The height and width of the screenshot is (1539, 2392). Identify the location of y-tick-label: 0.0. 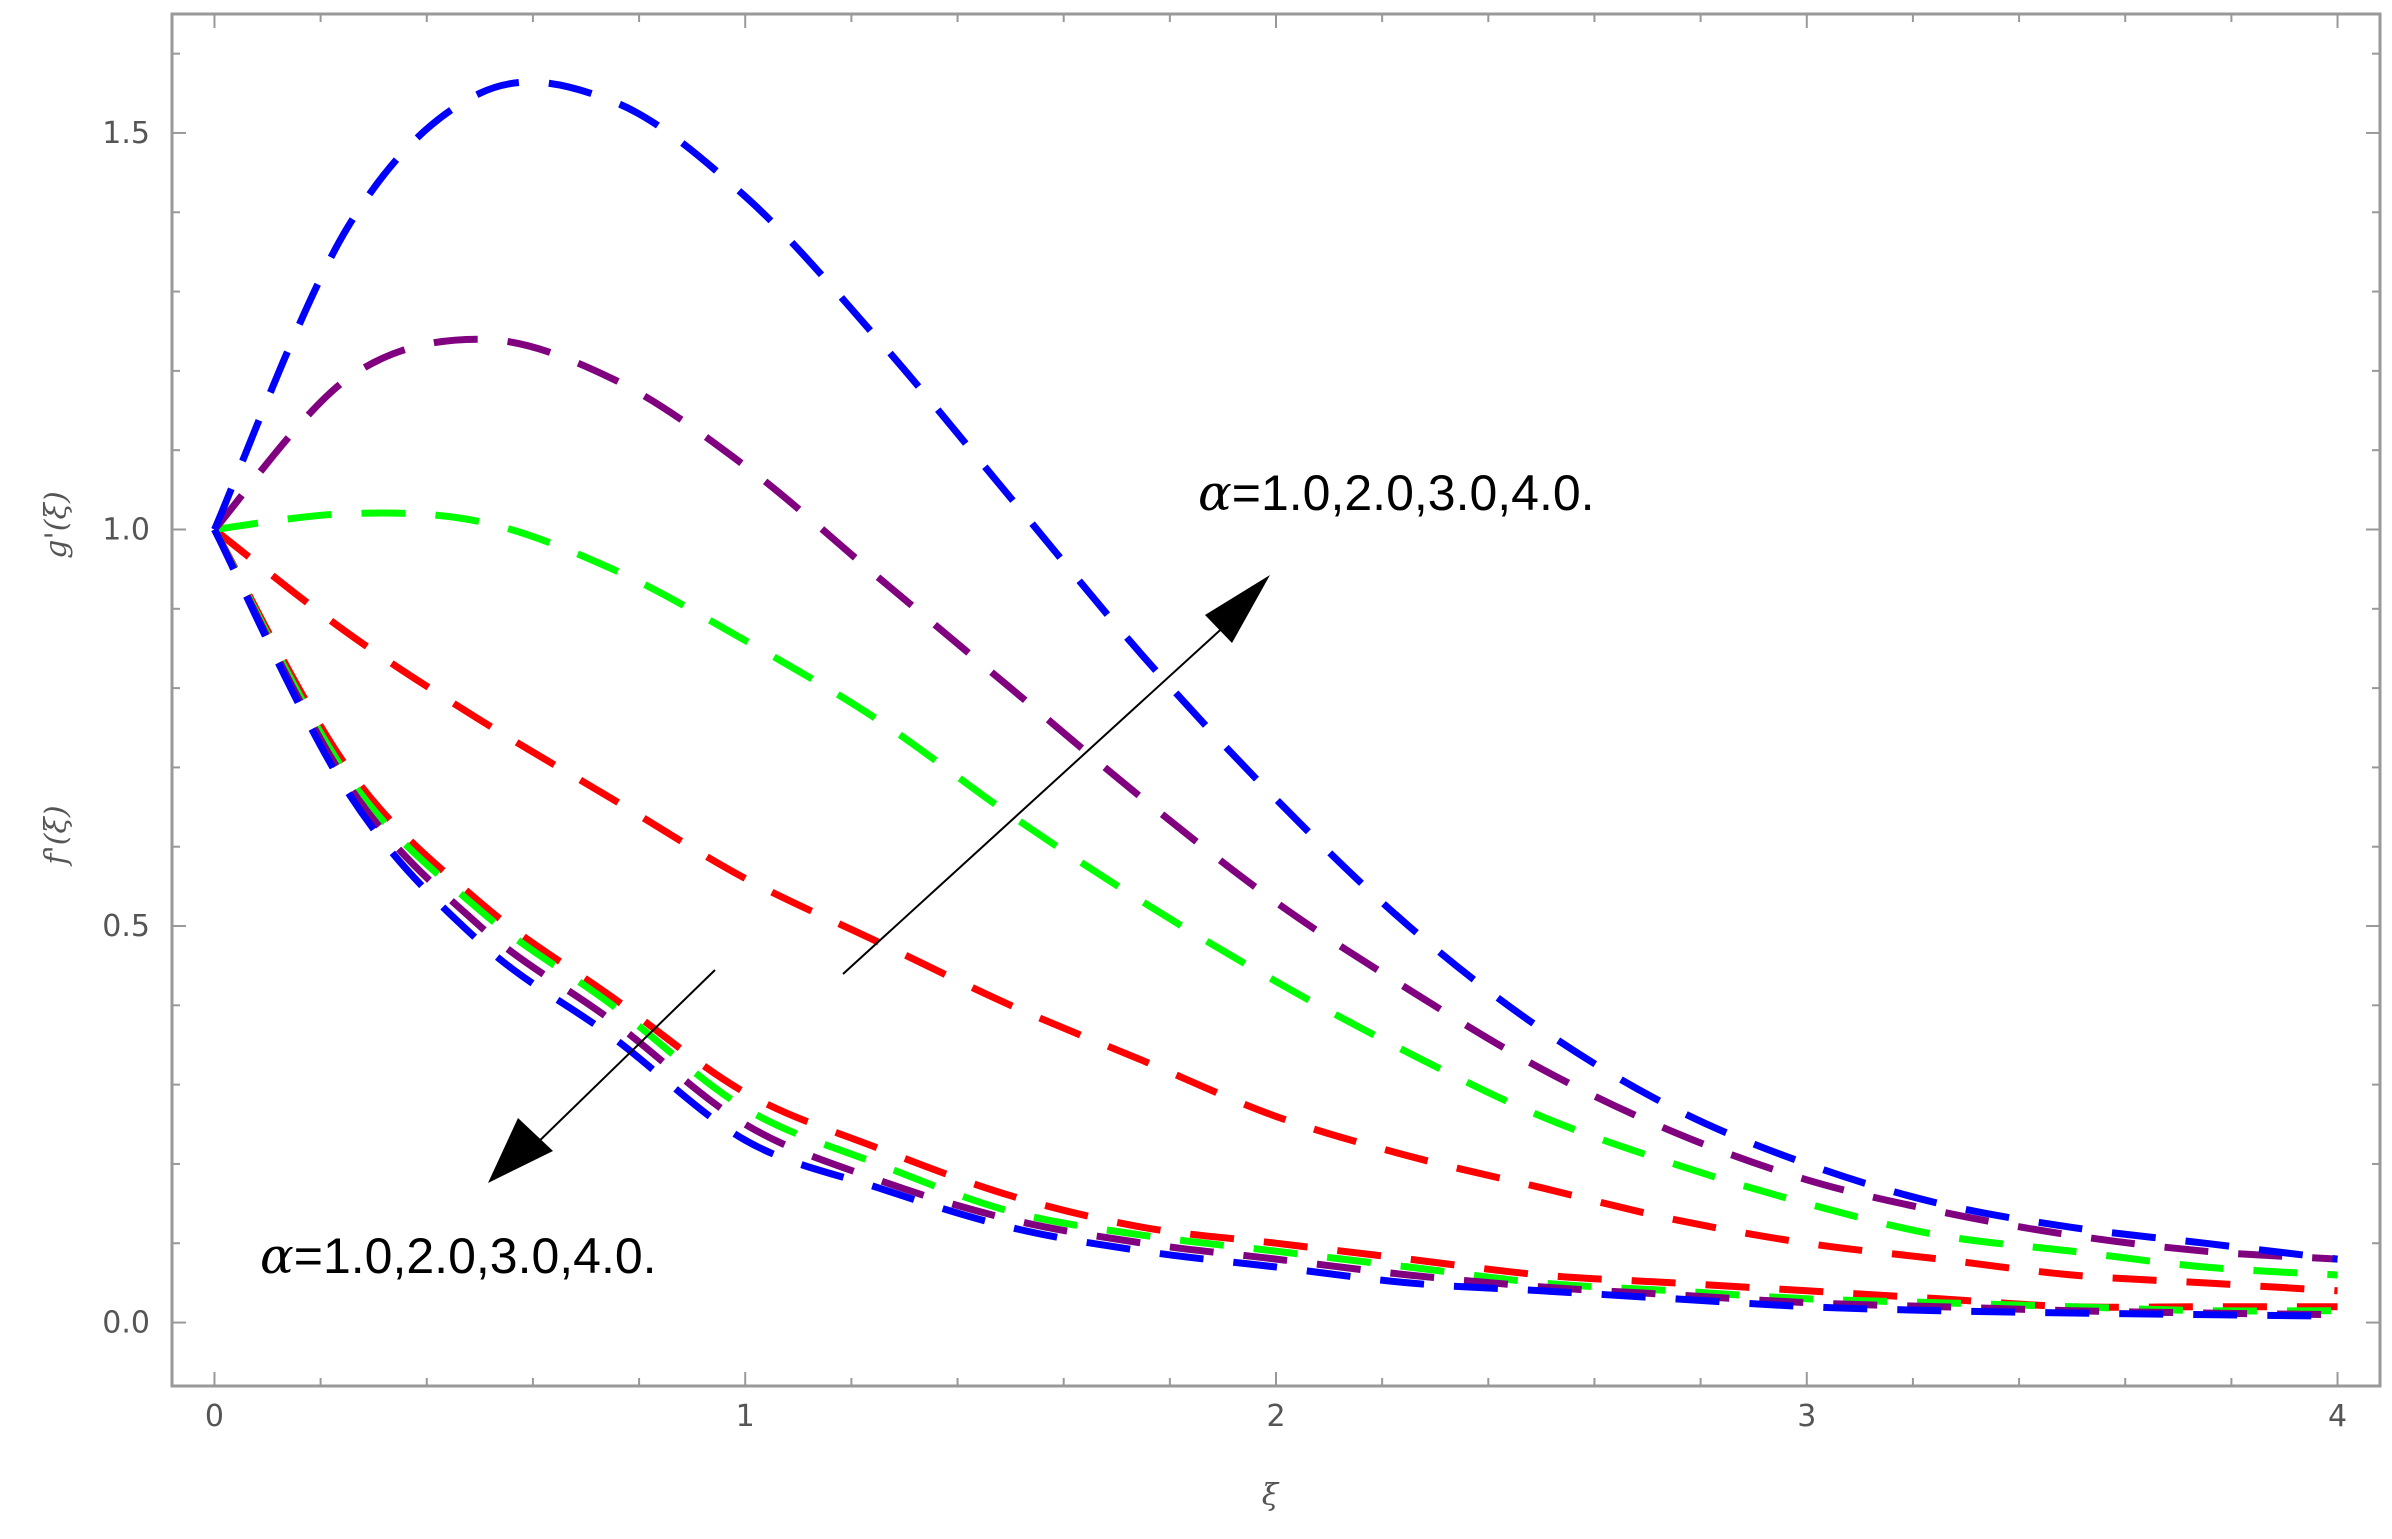
(126, 1323).